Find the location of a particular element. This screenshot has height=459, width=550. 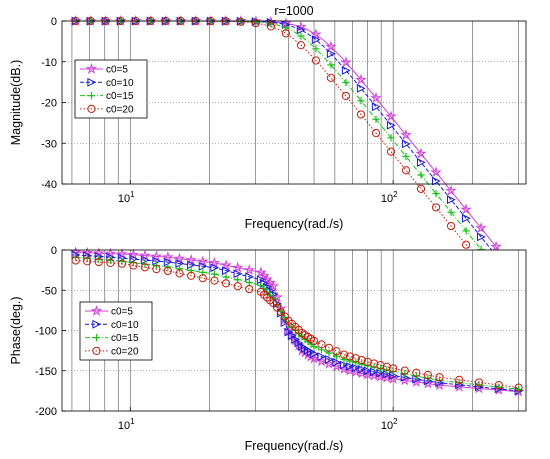

legend-label: c0=20 is located at coordinates (120, 109).